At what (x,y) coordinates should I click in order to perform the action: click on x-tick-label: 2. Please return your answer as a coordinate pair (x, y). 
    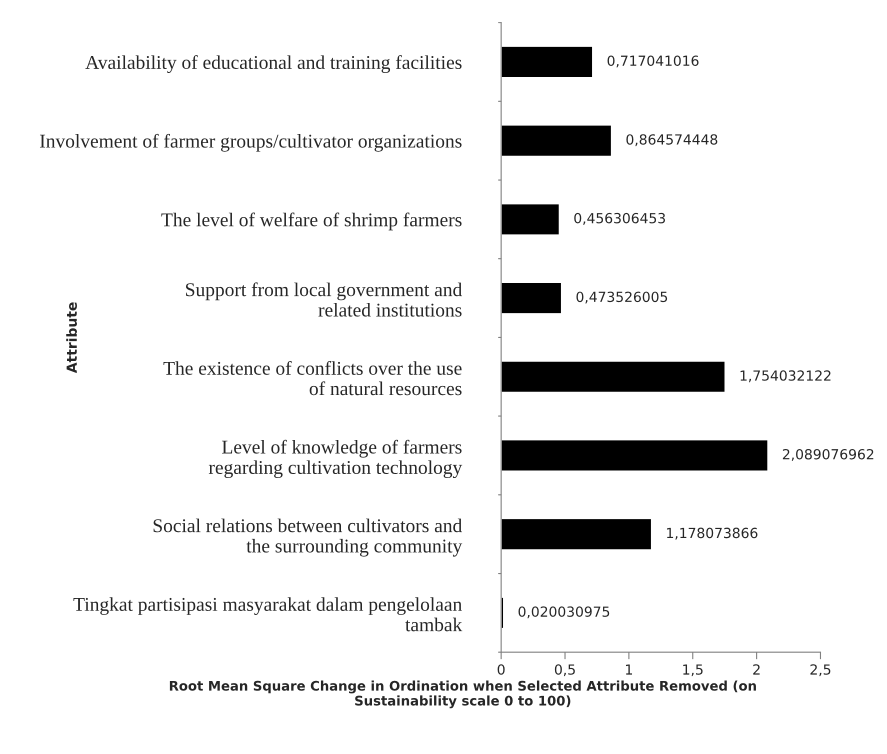
    Looking at the image, I should click on (756, 669).